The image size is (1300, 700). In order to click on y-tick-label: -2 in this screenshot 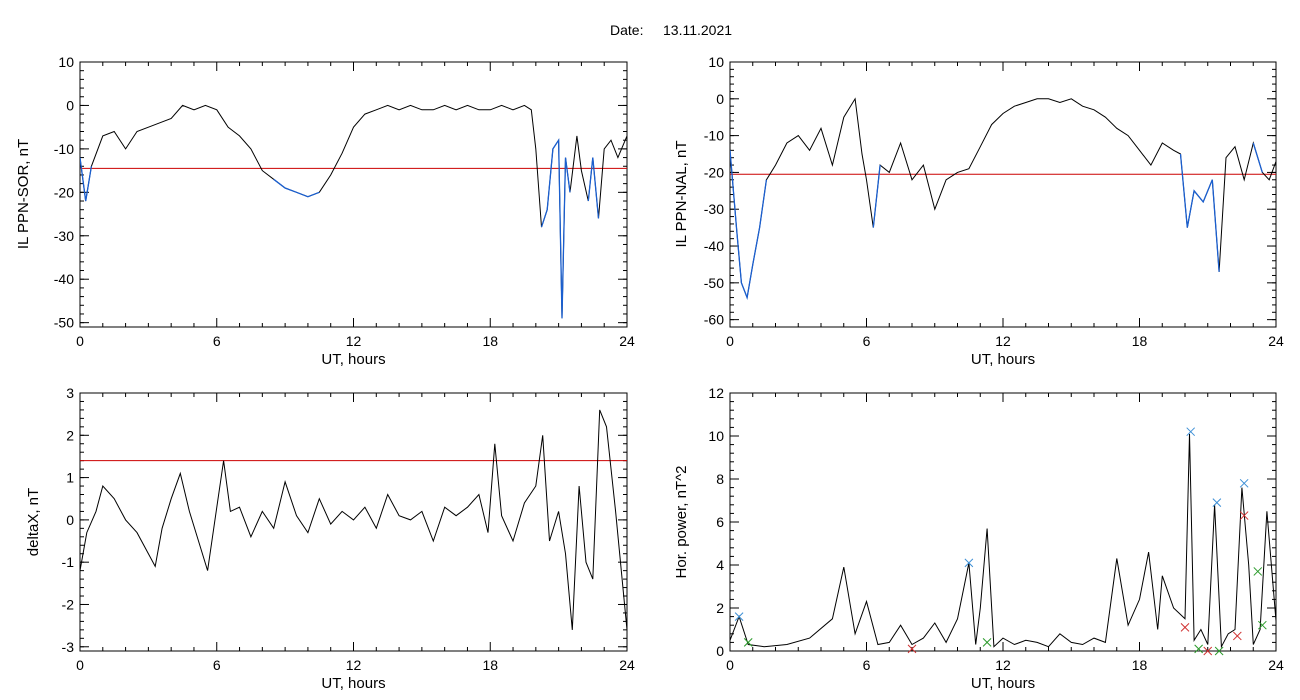, I will do `click(68, 604)`.